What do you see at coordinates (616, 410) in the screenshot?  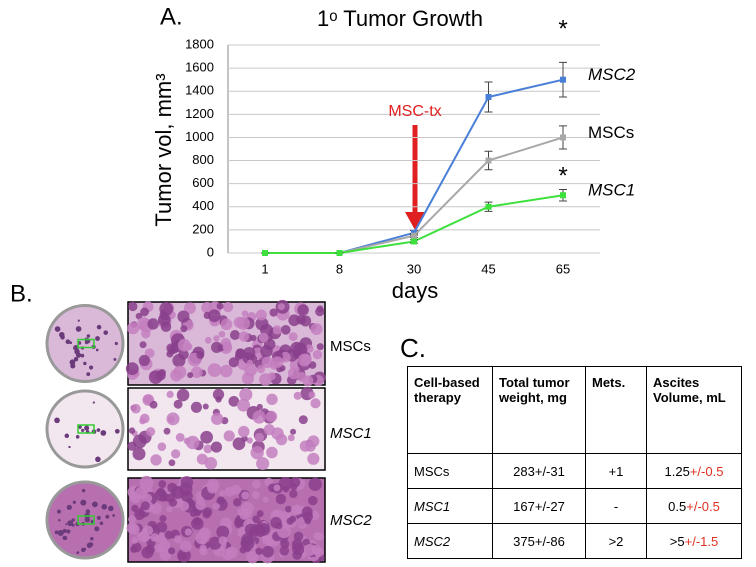 I see `header-cell: Mets.` at bounding box center [616, 410].